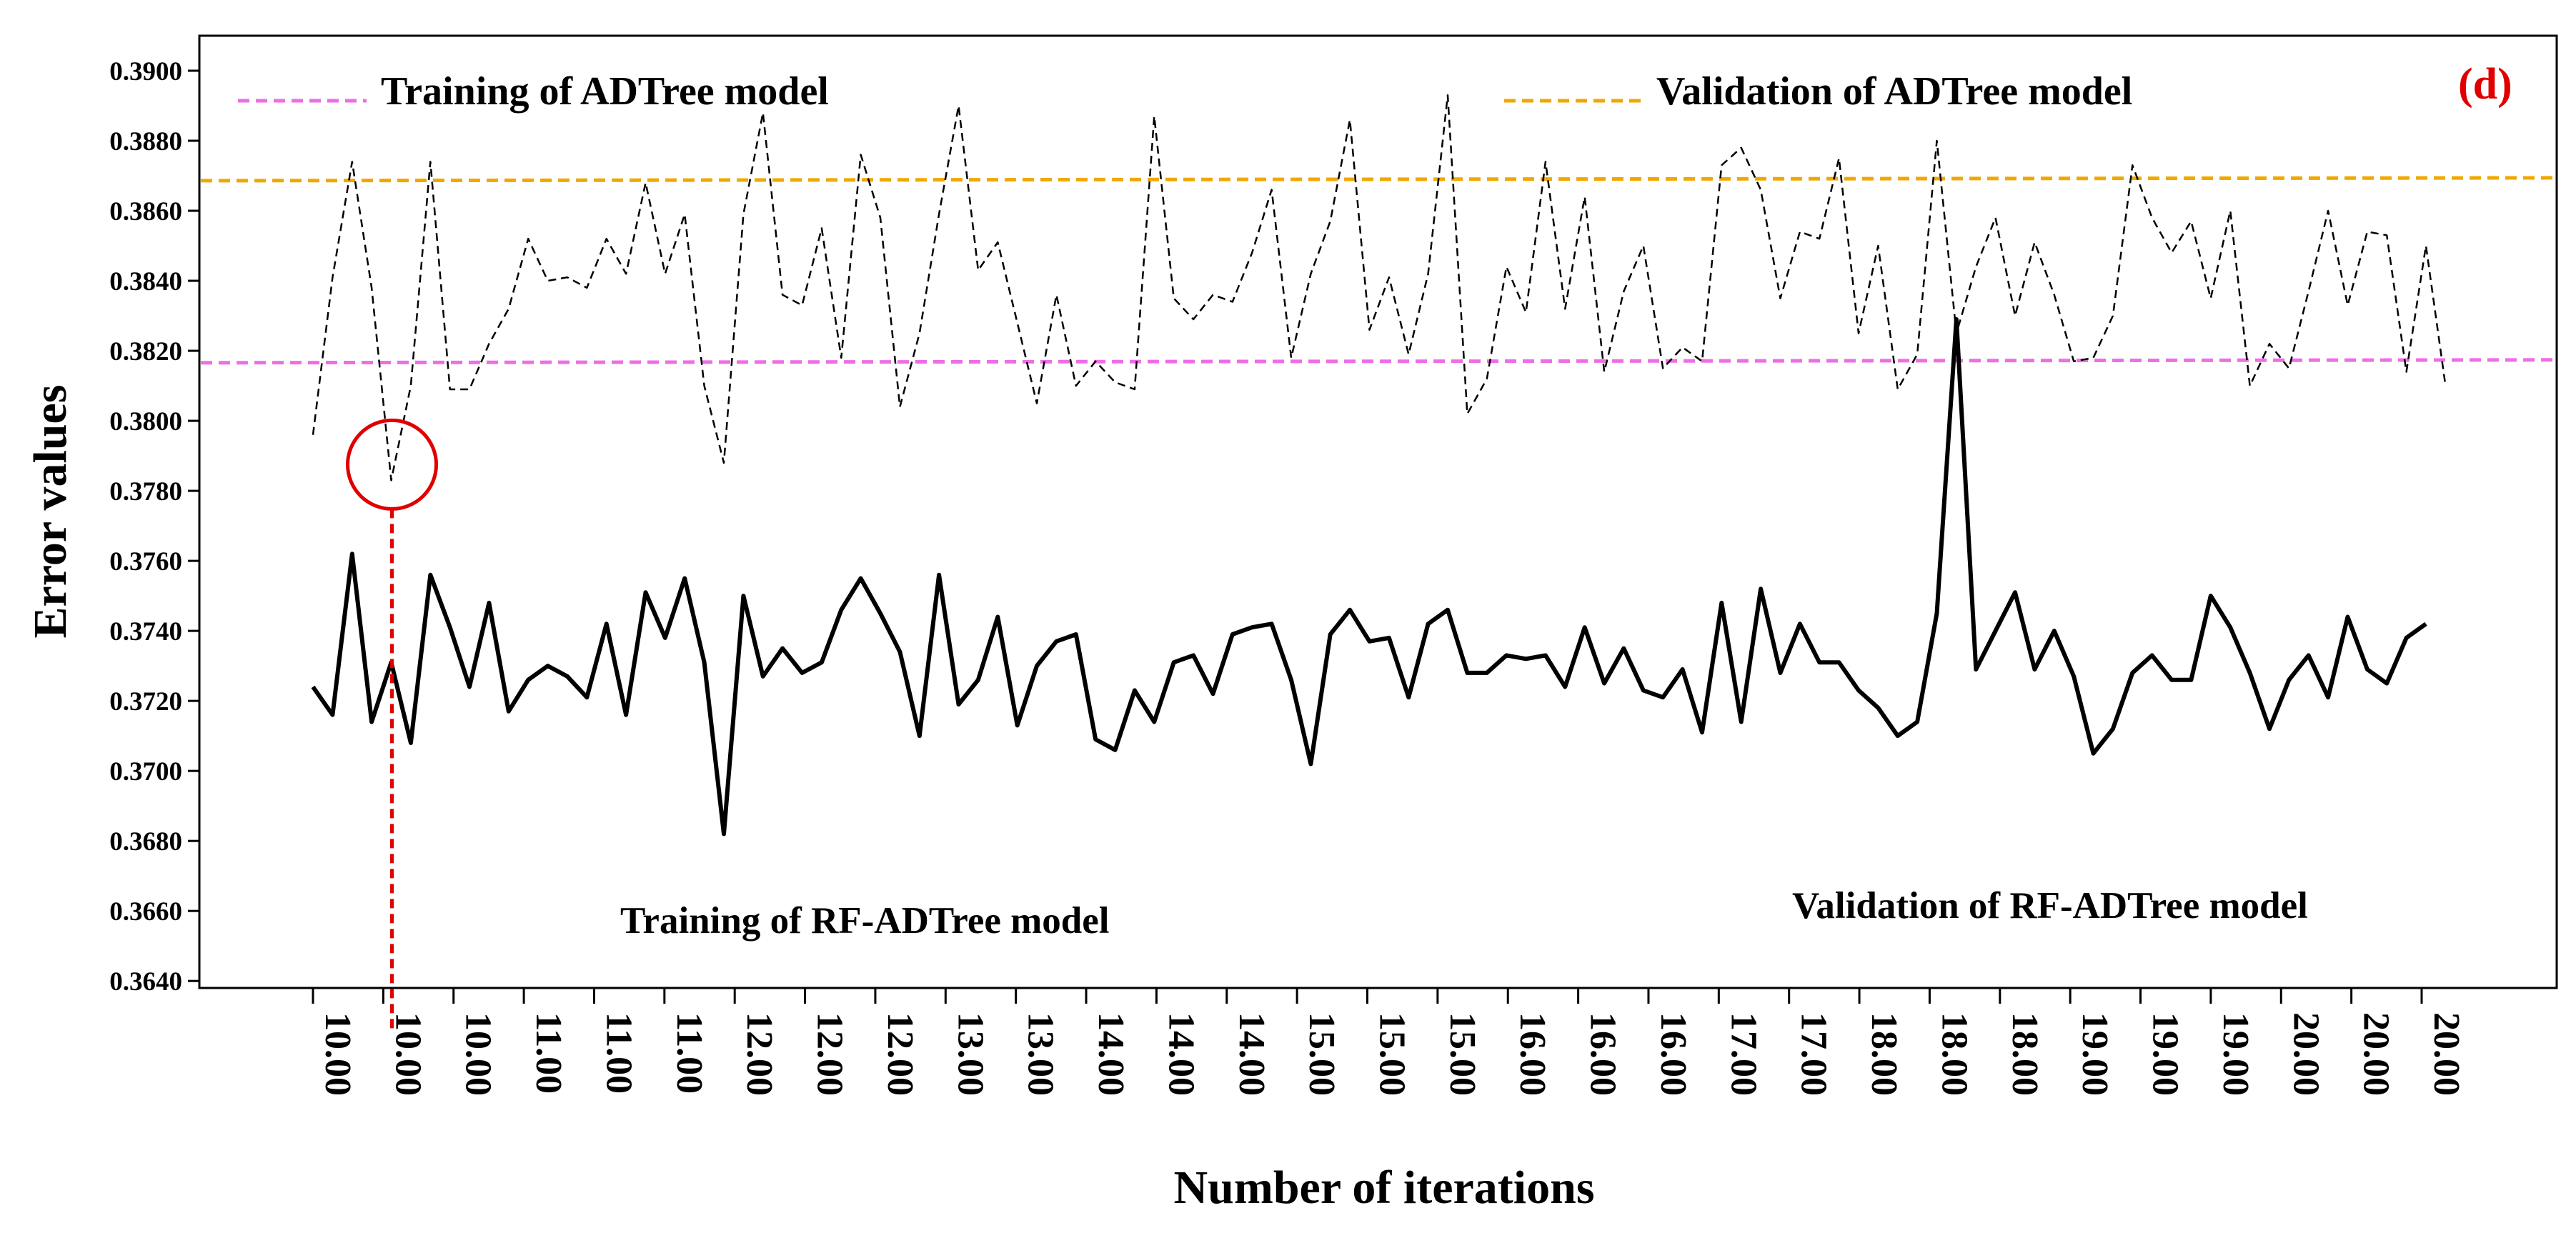 The height and width of the screenshot is (1233, 2576). I want to click on x-tick-label-28: 20.00, so click(2305, 1054).